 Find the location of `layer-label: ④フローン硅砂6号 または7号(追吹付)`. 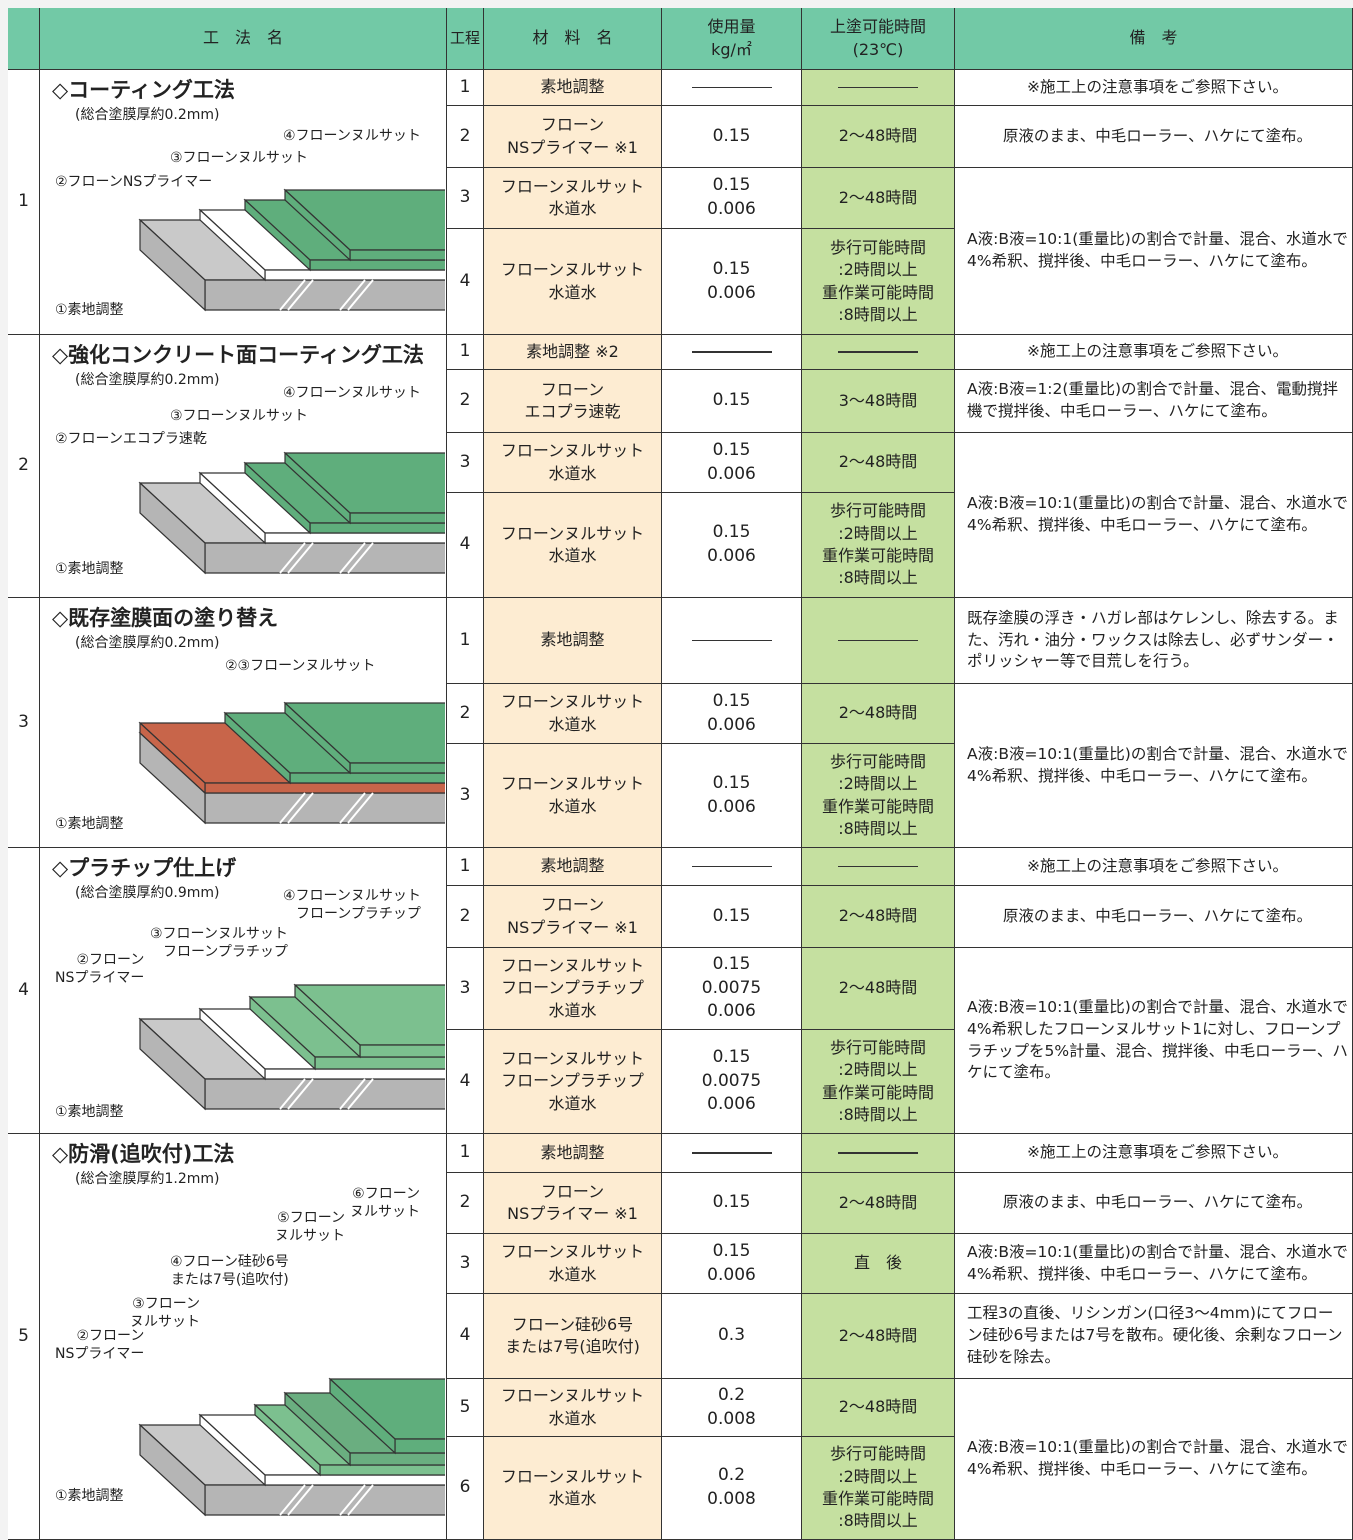

layer-label: ④フローン硅砂6号 または7号(追吹付) is located at coordinates (229, 1271).